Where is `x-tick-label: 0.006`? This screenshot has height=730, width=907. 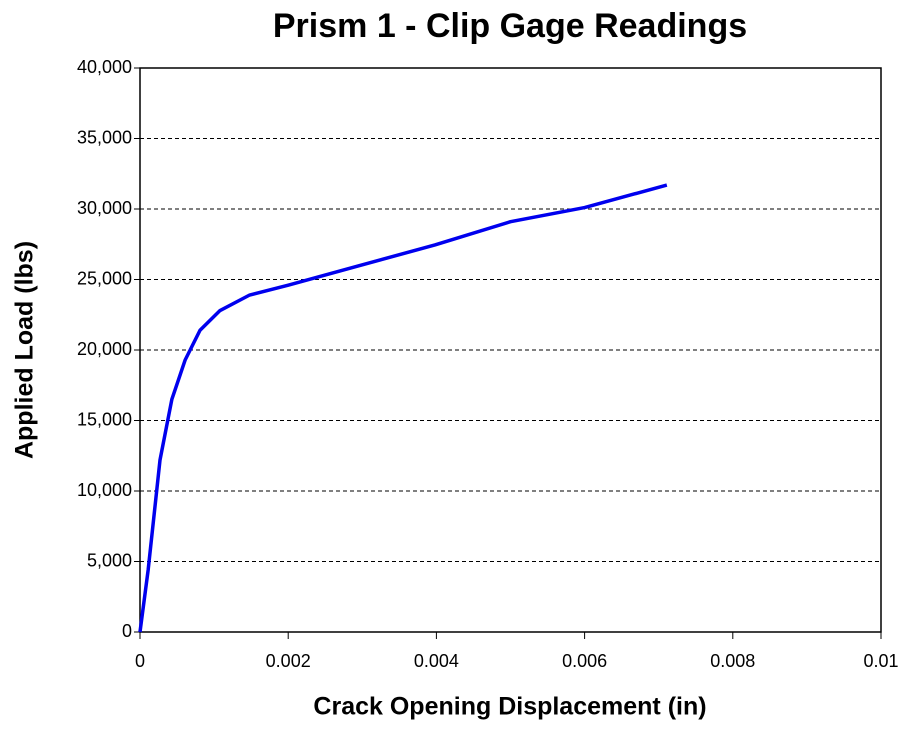 x-tick-label: 0.006 is located at coordinates (584, 661).